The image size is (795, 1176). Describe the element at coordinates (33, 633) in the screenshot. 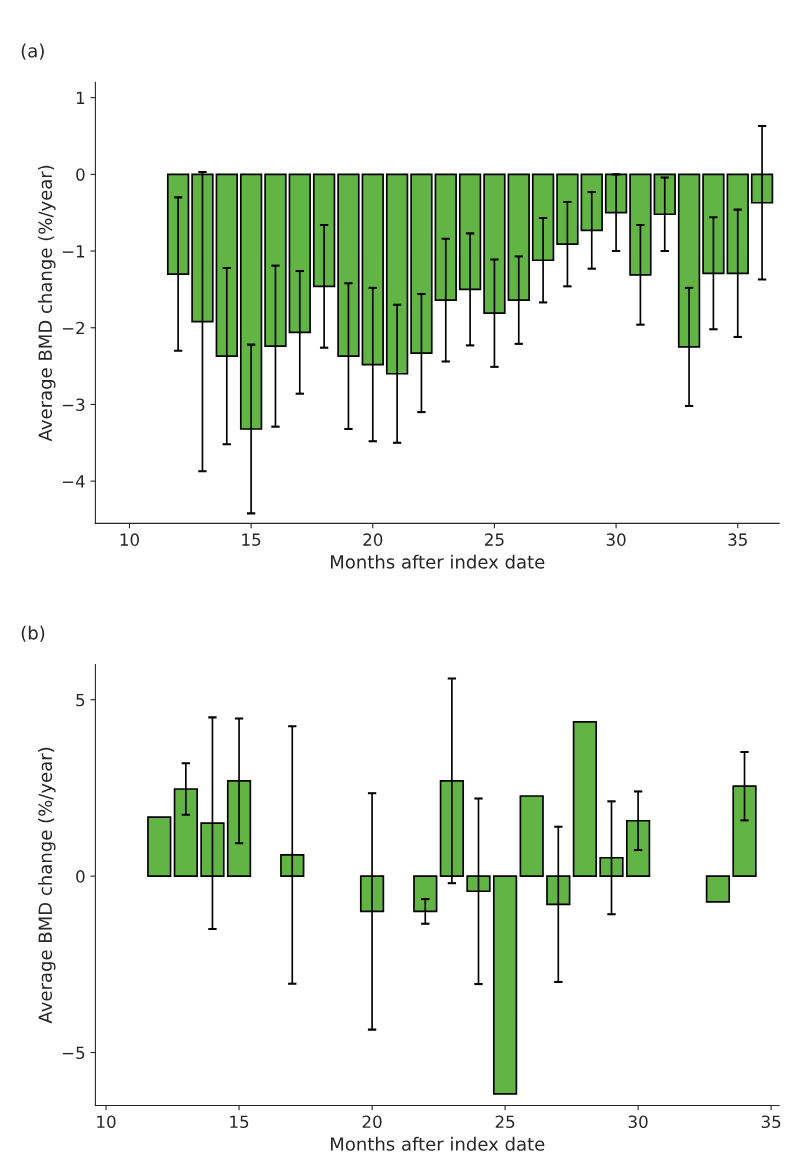

I see `chart-title: (b)` at that location.